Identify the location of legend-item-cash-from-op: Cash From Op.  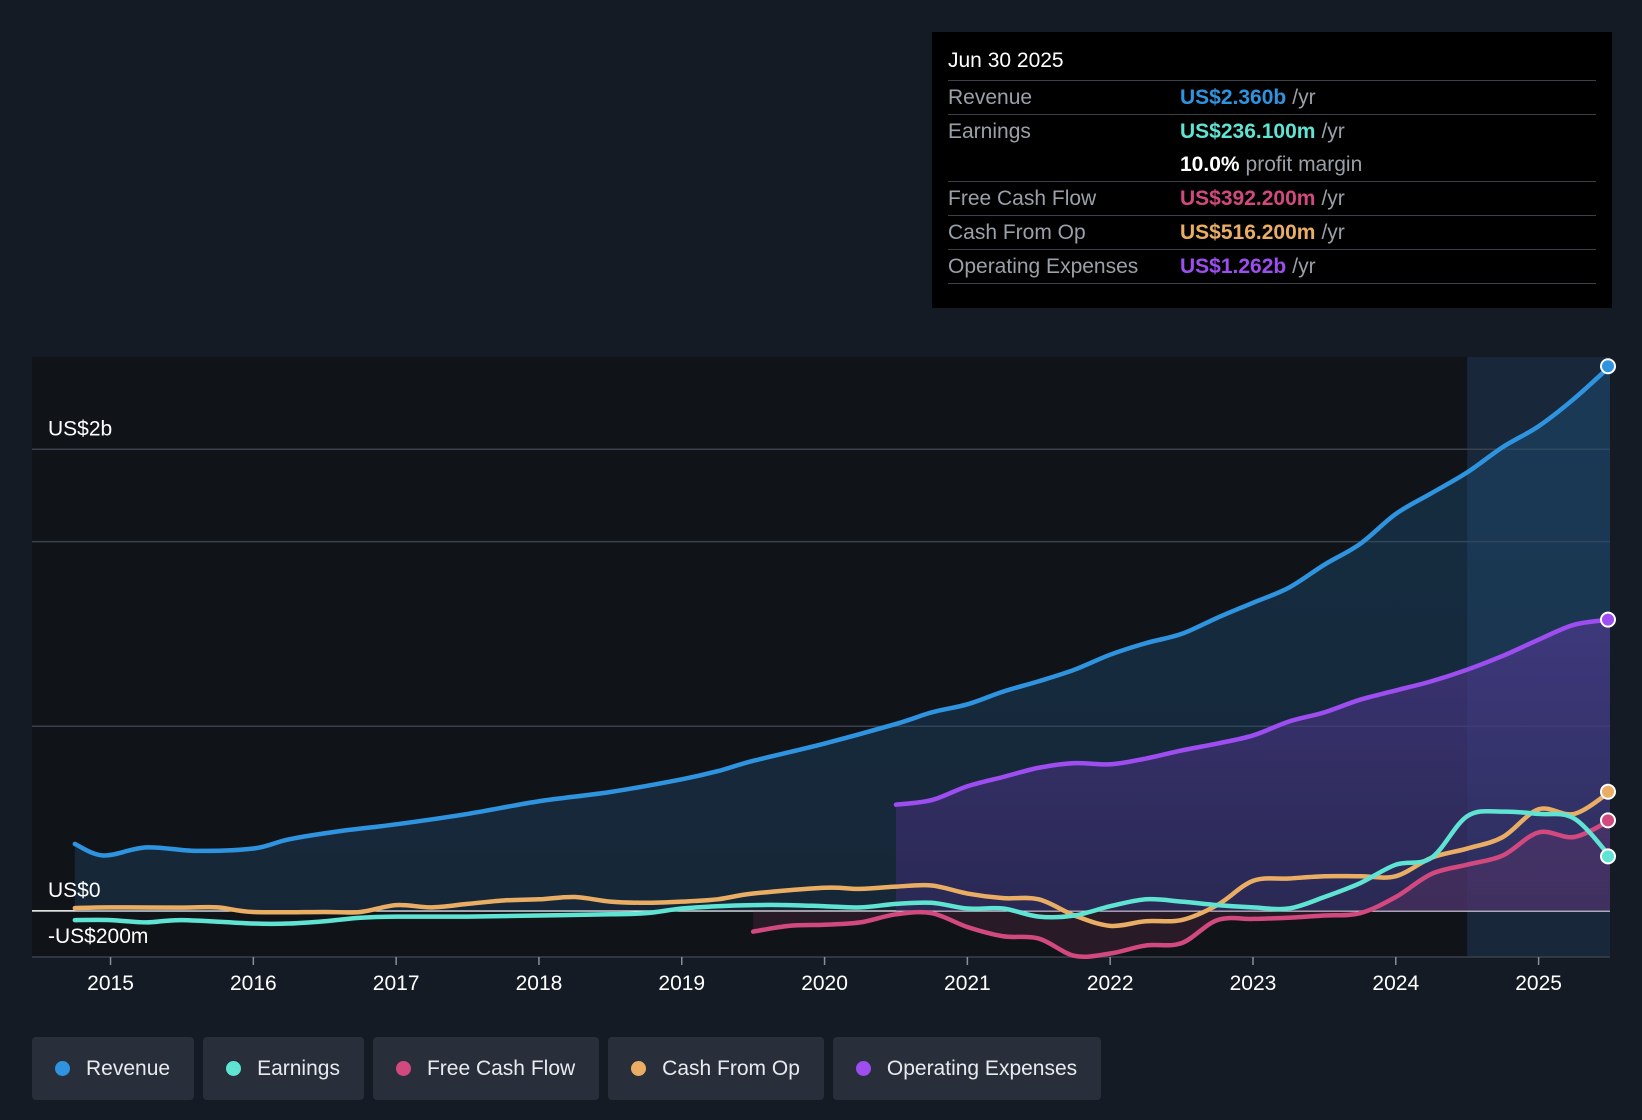
(716, 1068).